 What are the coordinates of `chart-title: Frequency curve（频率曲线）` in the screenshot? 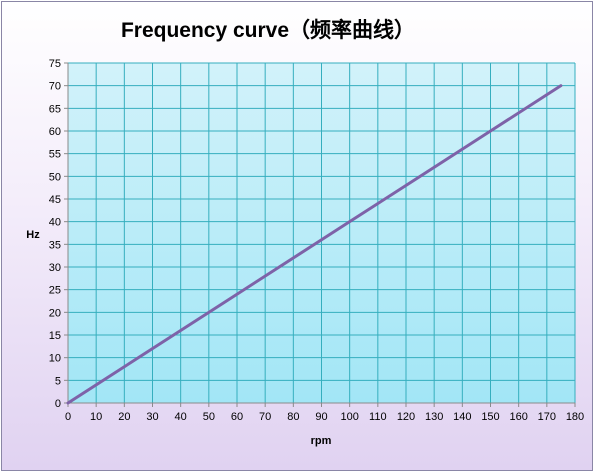 It's located at (268, 30).